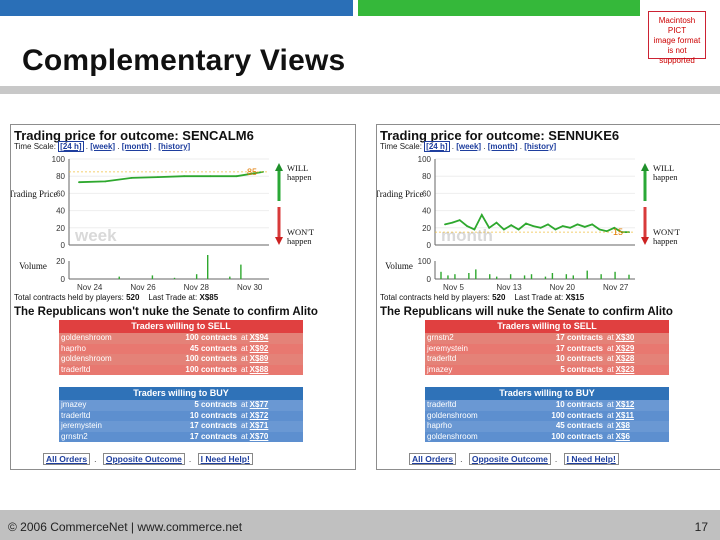 The width and height of the screenshot is (720, 540). I want to click on price-link: X$94, so click(259, 337).